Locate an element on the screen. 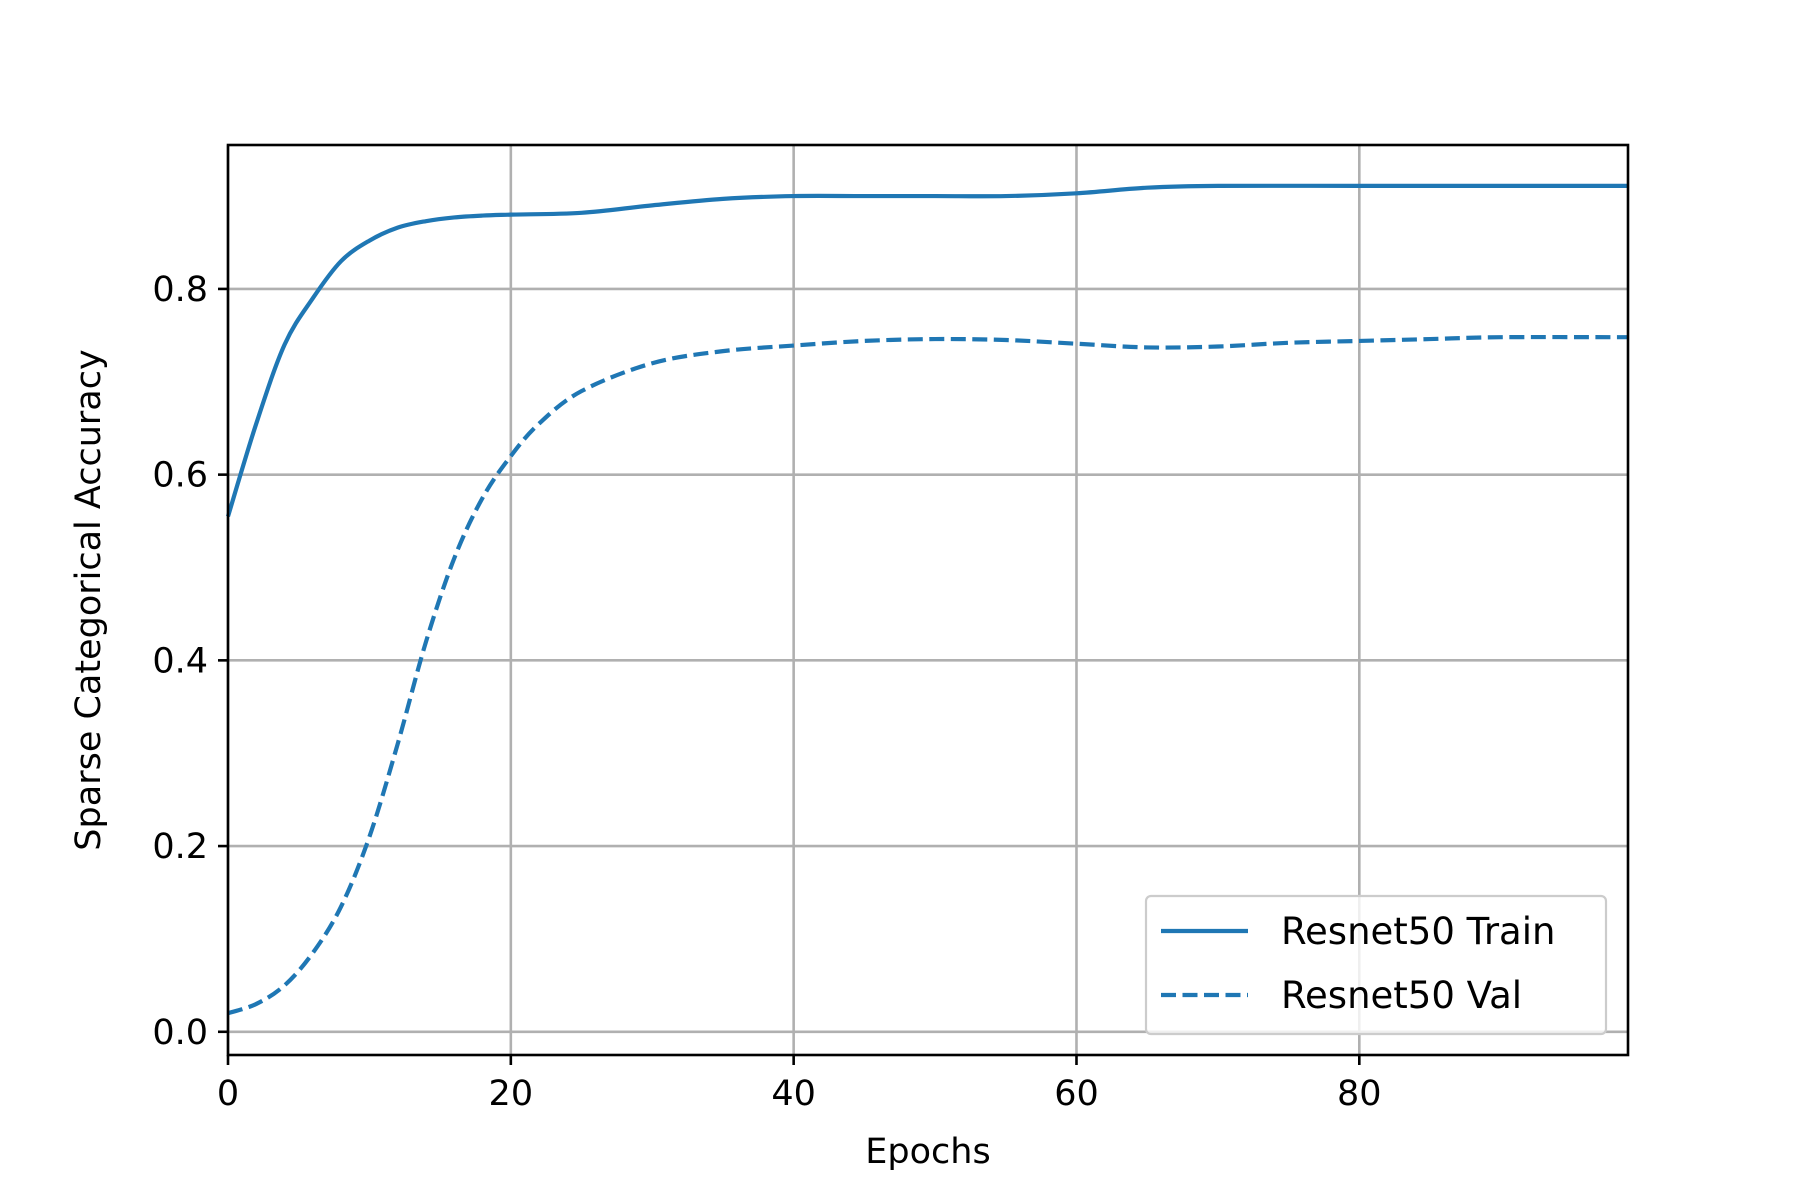 The image size is (1800, 1200). legend: Resnet50 Train Resnet50 Val is located at coordinates (1376, 965).